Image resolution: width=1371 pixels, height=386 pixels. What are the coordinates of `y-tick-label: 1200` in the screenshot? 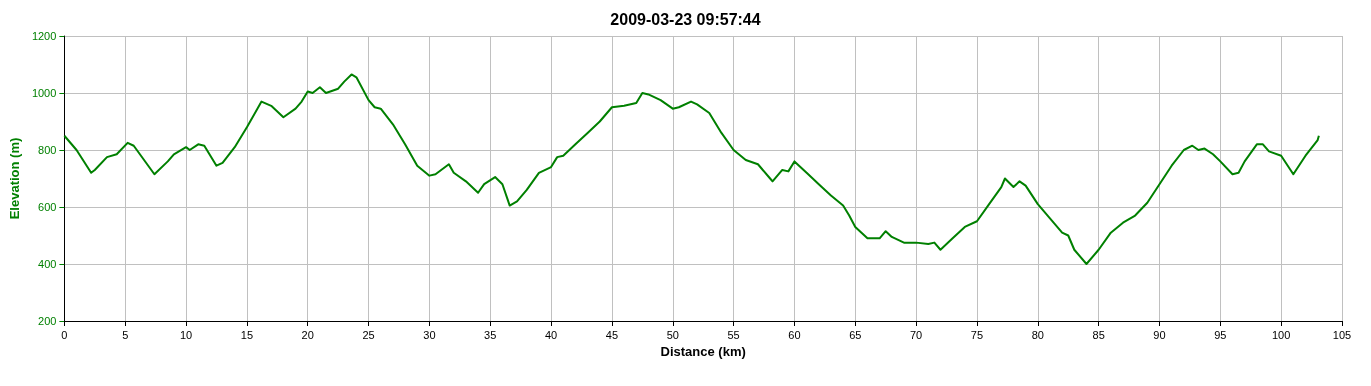 It's located at (44, 36).